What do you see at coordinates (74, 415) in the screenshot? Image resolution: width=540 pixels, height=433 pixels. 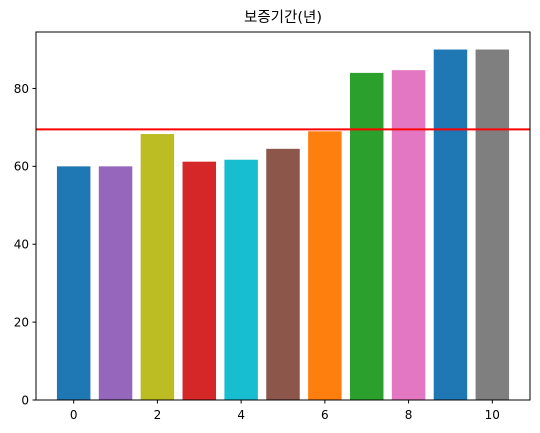 I see `x-tick-label: 0` at bounding box center [74, 415].